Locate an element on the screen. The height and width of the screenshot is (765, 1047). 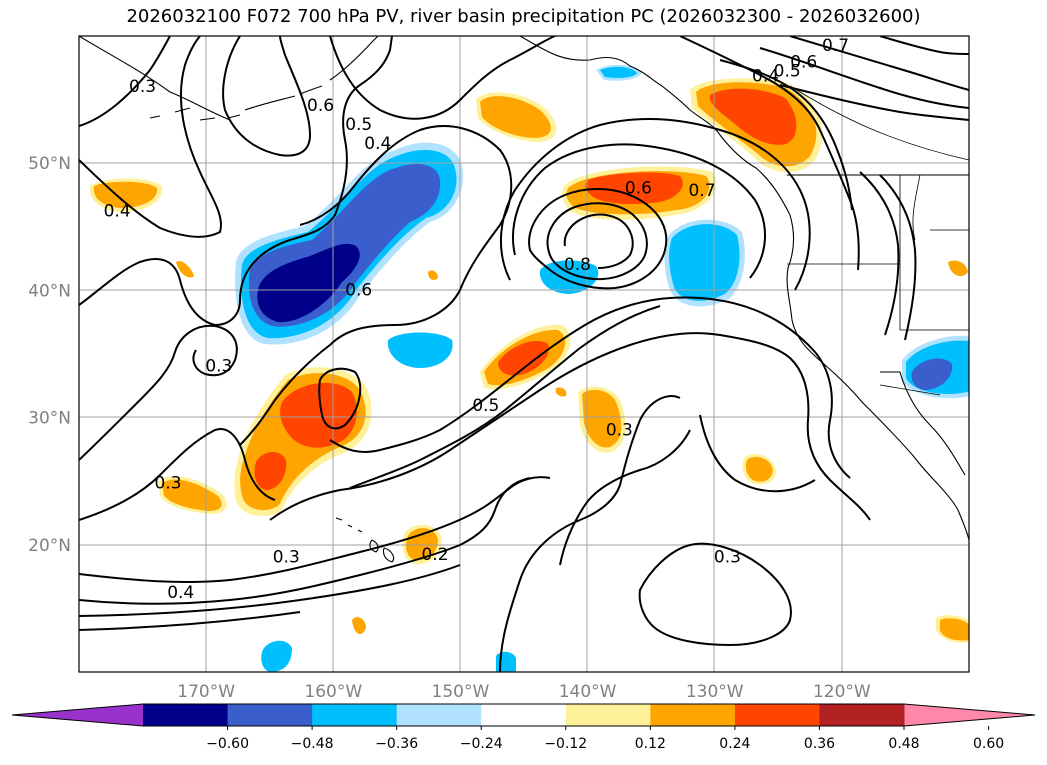
colorbar-tick-label: 0.48 is located at coordinates (903, 744).